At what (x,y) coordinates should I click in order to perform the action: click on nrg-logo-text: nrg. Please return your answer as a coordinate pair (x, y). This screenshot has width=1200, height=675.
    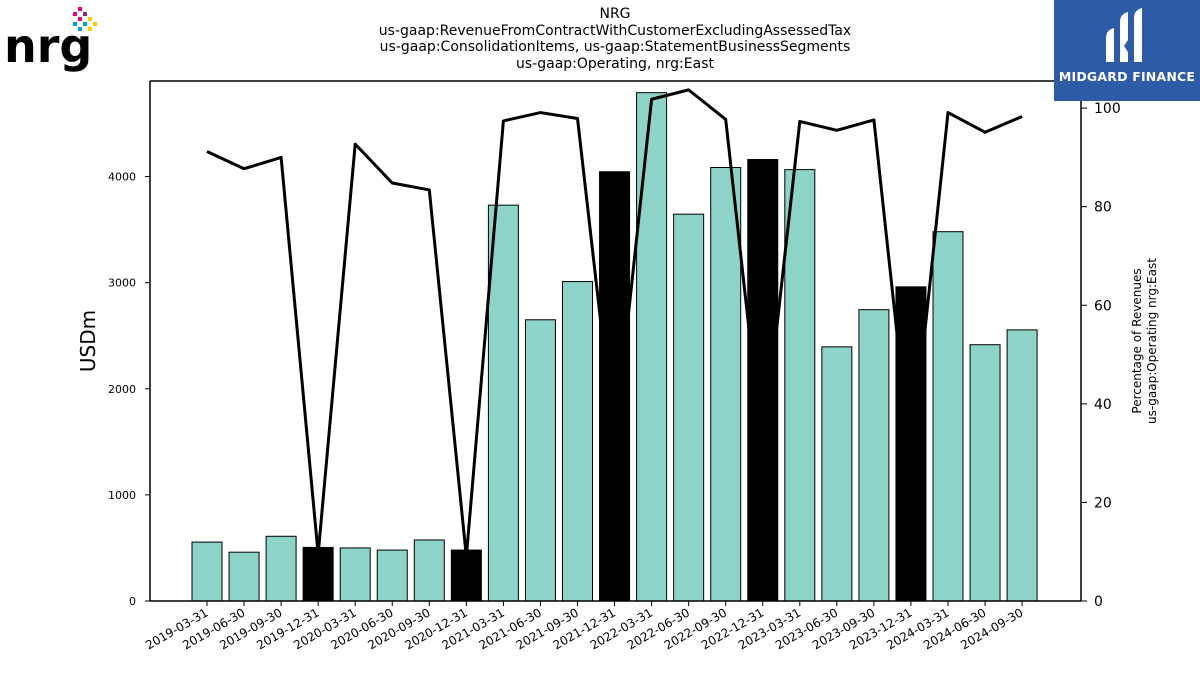
    Looking at the image, I should click on (48, 46).